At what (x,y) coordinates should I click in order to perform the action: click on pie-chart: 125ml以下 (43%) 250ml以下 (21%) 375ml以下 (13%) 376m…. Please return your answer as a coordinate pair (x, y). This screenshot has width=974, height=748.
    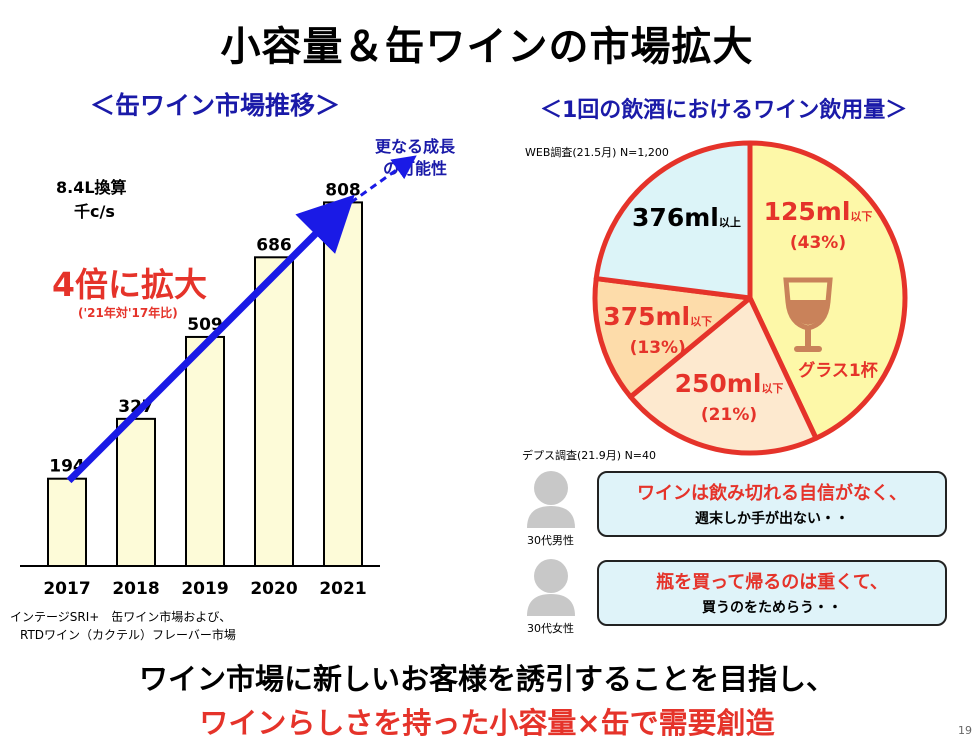
    Looking at the image, I should click on (750, 298).